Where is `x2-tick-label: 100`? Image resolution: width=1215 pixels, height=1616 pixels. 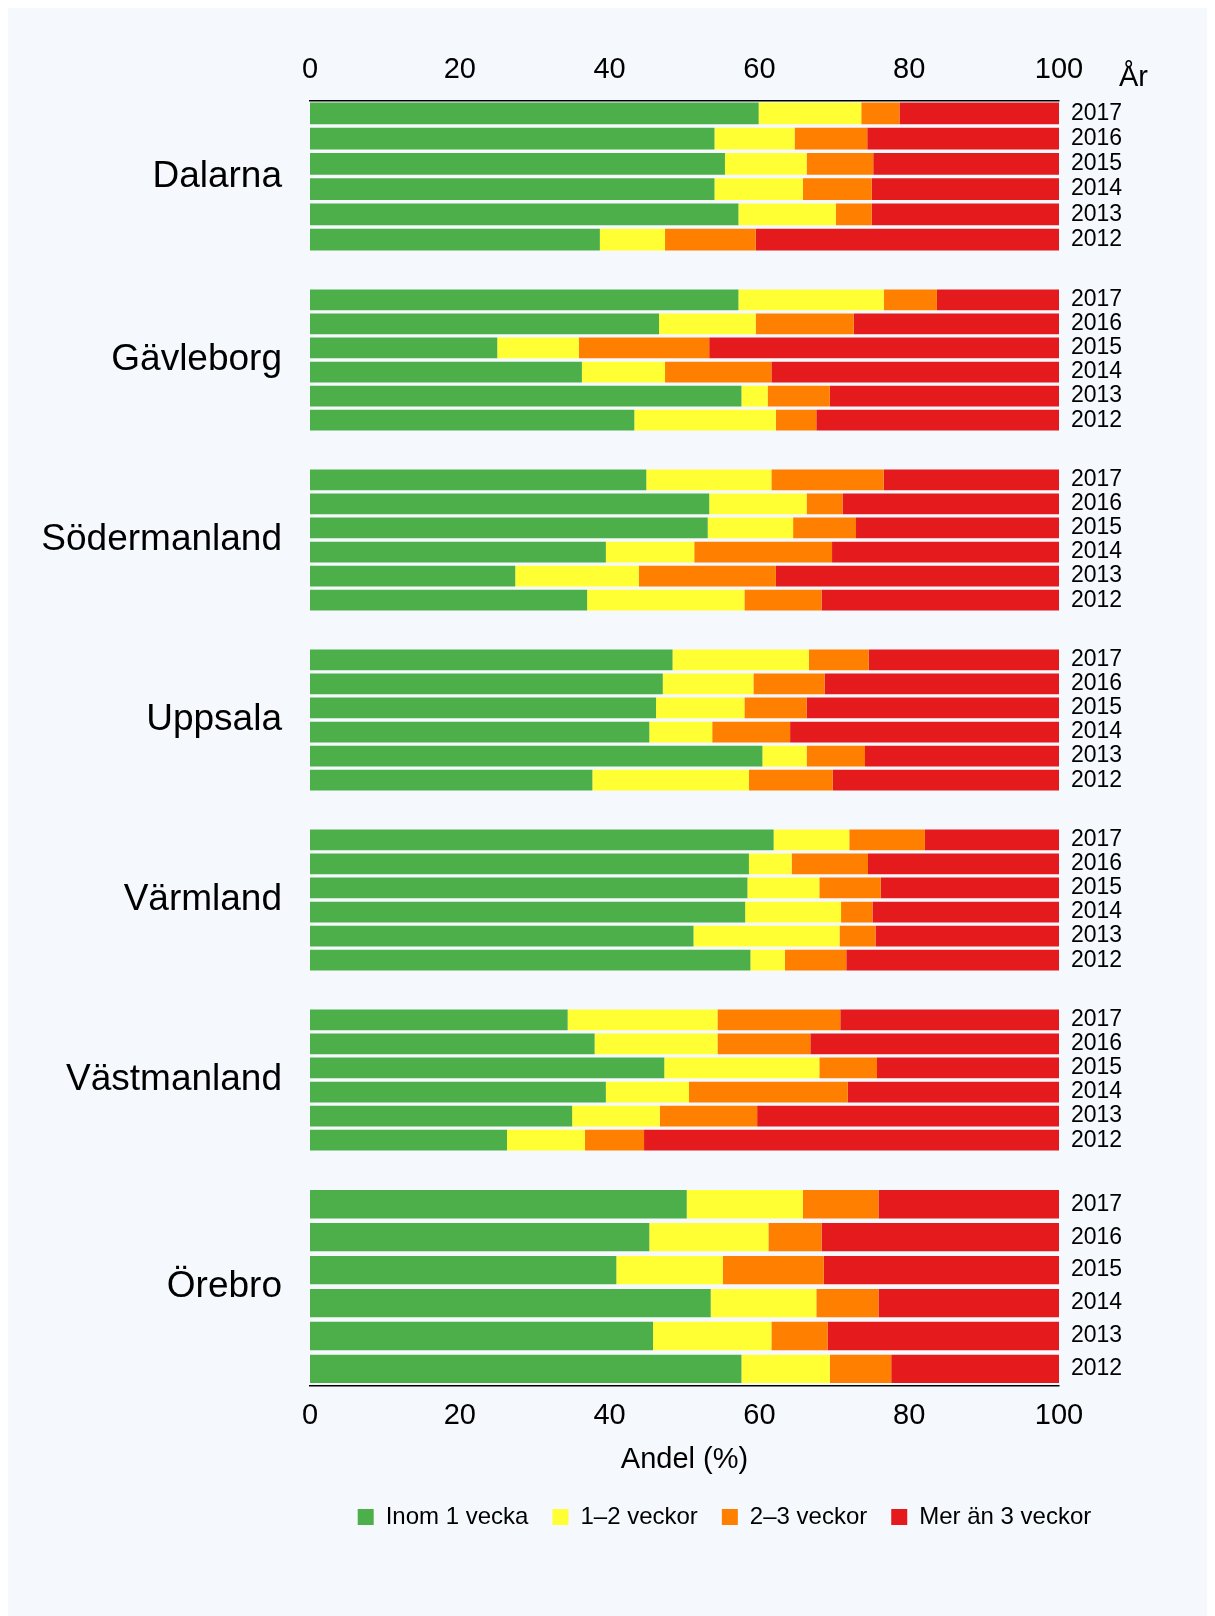
x2-tick-label: 100 is located at coordinates (1059, 68).